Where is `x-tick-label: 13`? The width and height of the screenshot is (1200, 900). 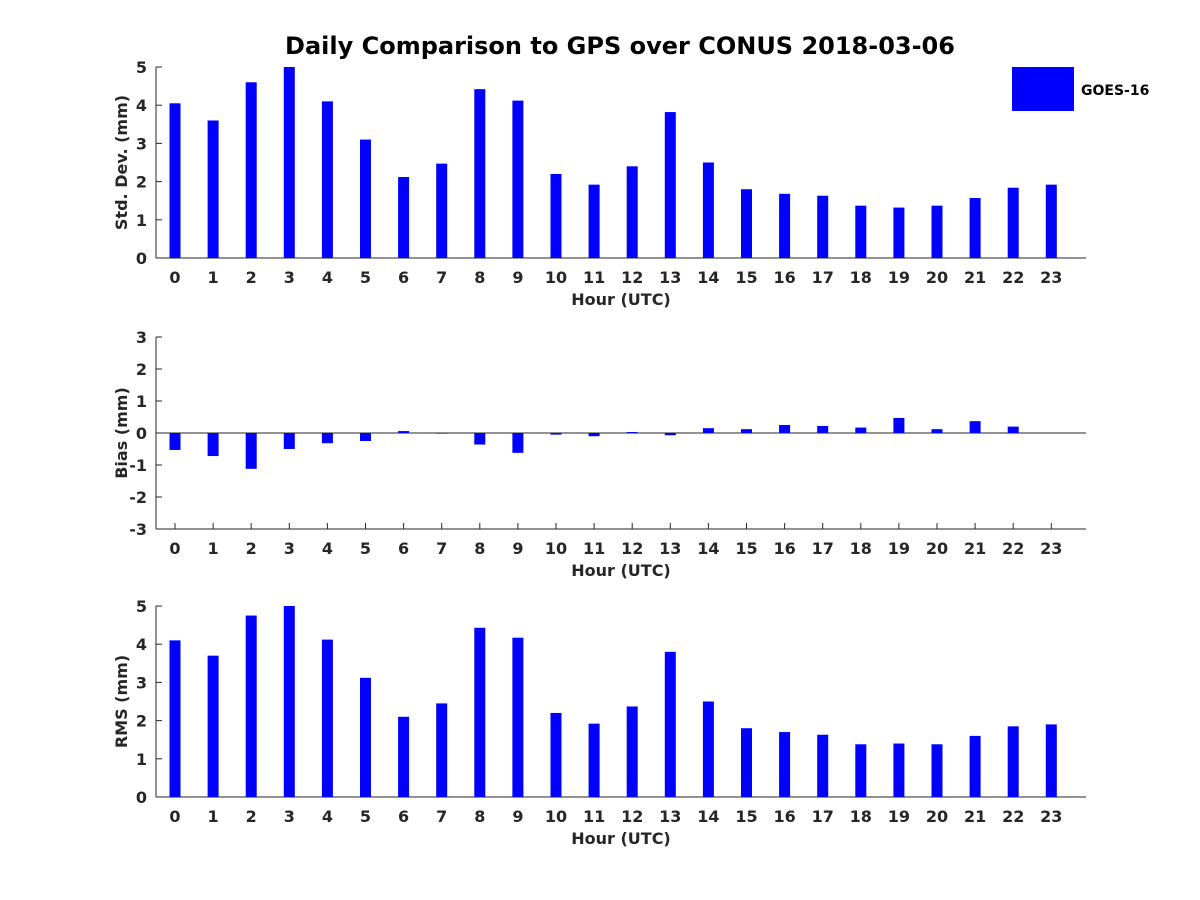 x-tick-label: 13 is located at coordinates (670, 277).